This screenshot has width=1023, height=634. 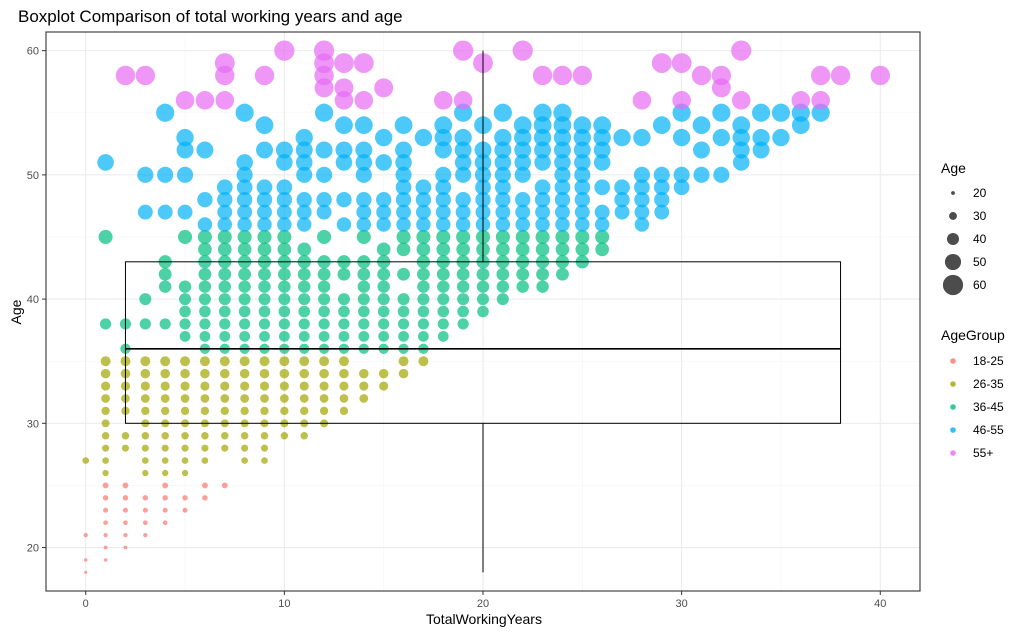 What do you see at coordinates (953, 430) in the screenshot?
I see `color-legend-key` at bounding box center [953, 430].